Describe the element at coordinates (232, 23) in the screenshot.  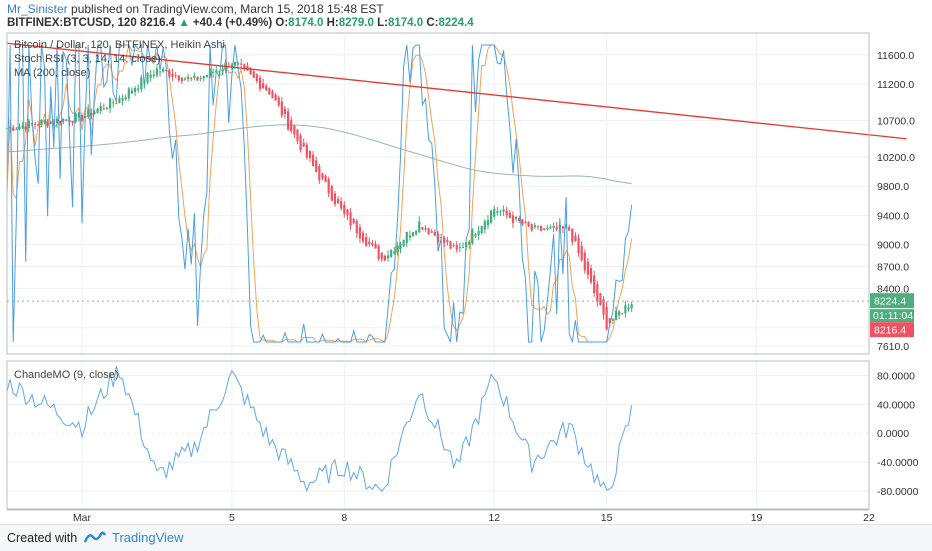
I see `price-change: +40.4 (+0.49%)` at that location.